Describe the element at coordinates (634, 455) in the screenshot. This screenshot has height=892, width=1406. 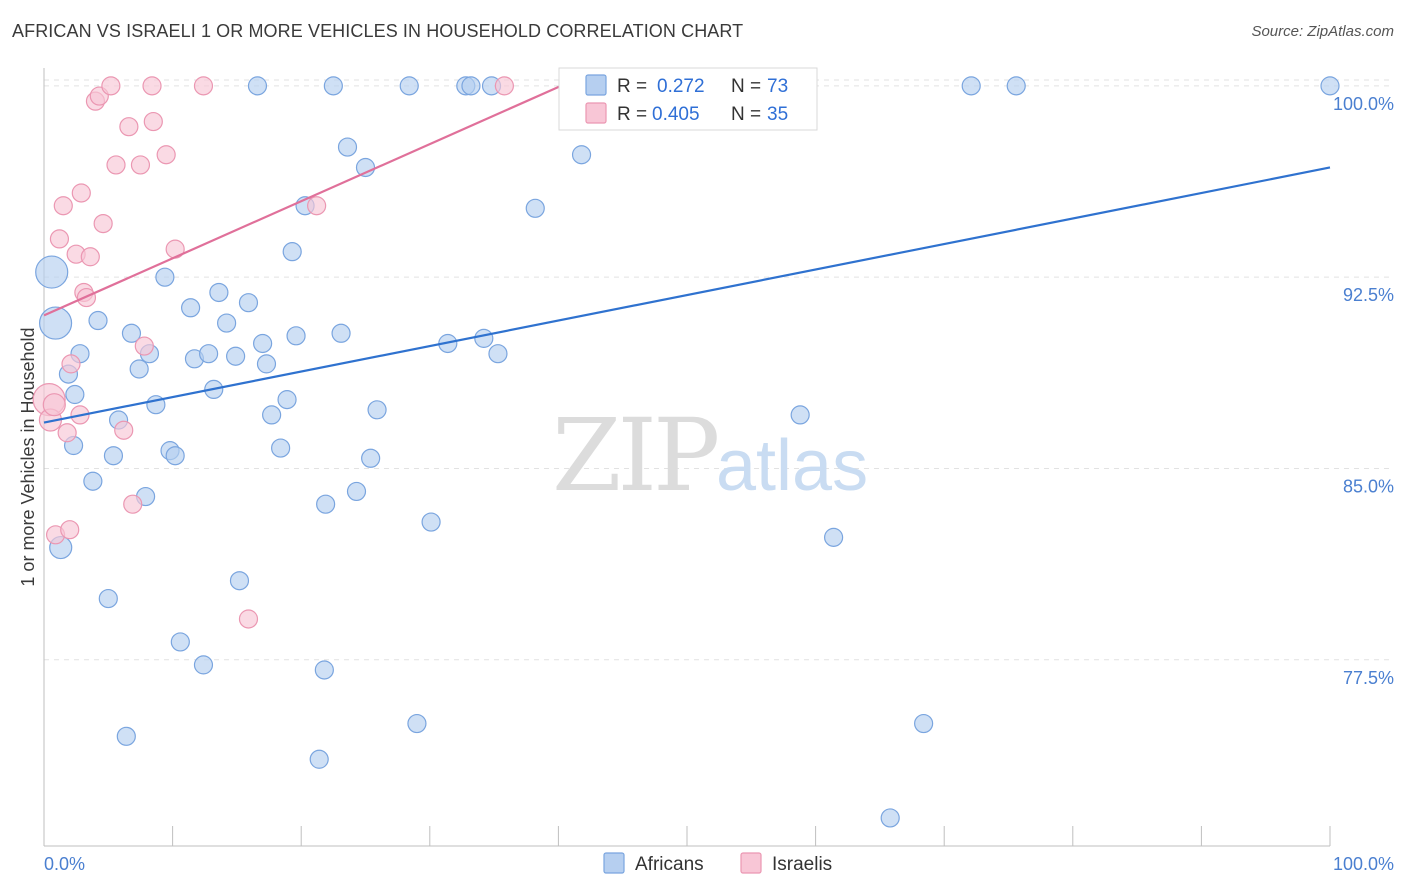
I see `watermark-zip: ZIP` at that location.